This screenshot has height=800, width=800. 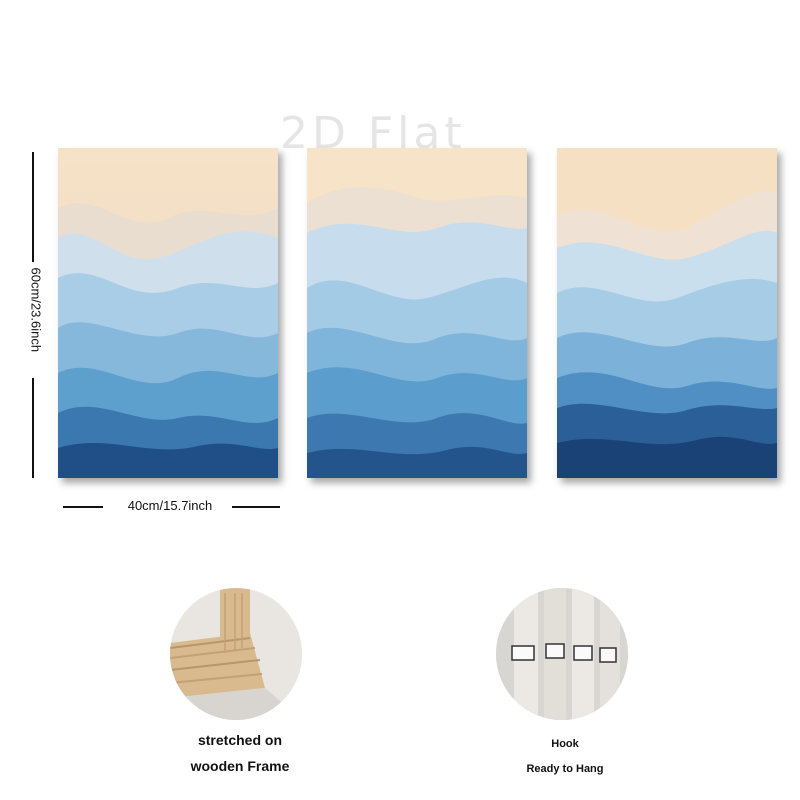 I want to click on height-dimension-line-top, so click(x=33, y=207).